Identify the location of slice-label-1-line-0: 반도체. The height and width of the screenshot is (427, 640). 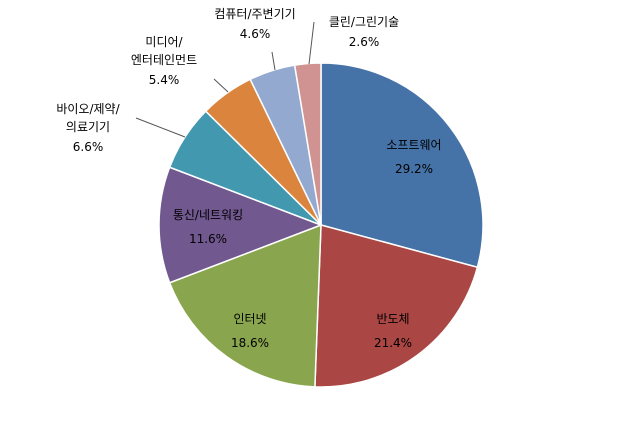
(392, 319).